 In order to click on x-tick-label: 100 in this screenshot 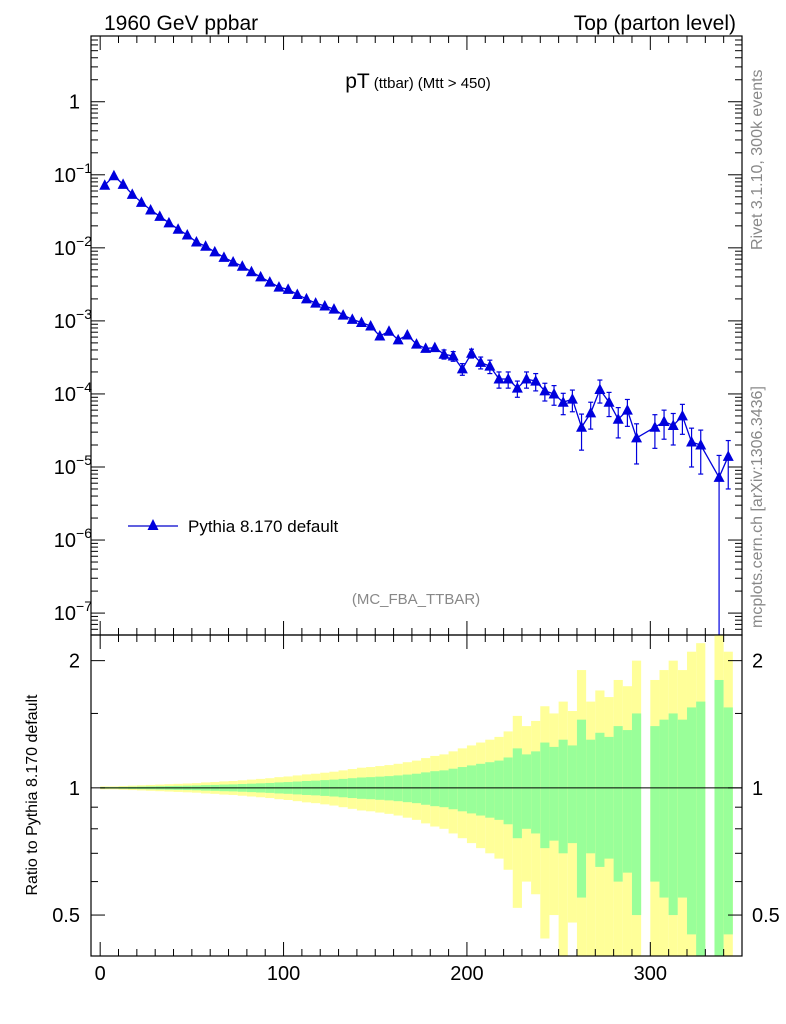, I will do `click(283, 974)`.